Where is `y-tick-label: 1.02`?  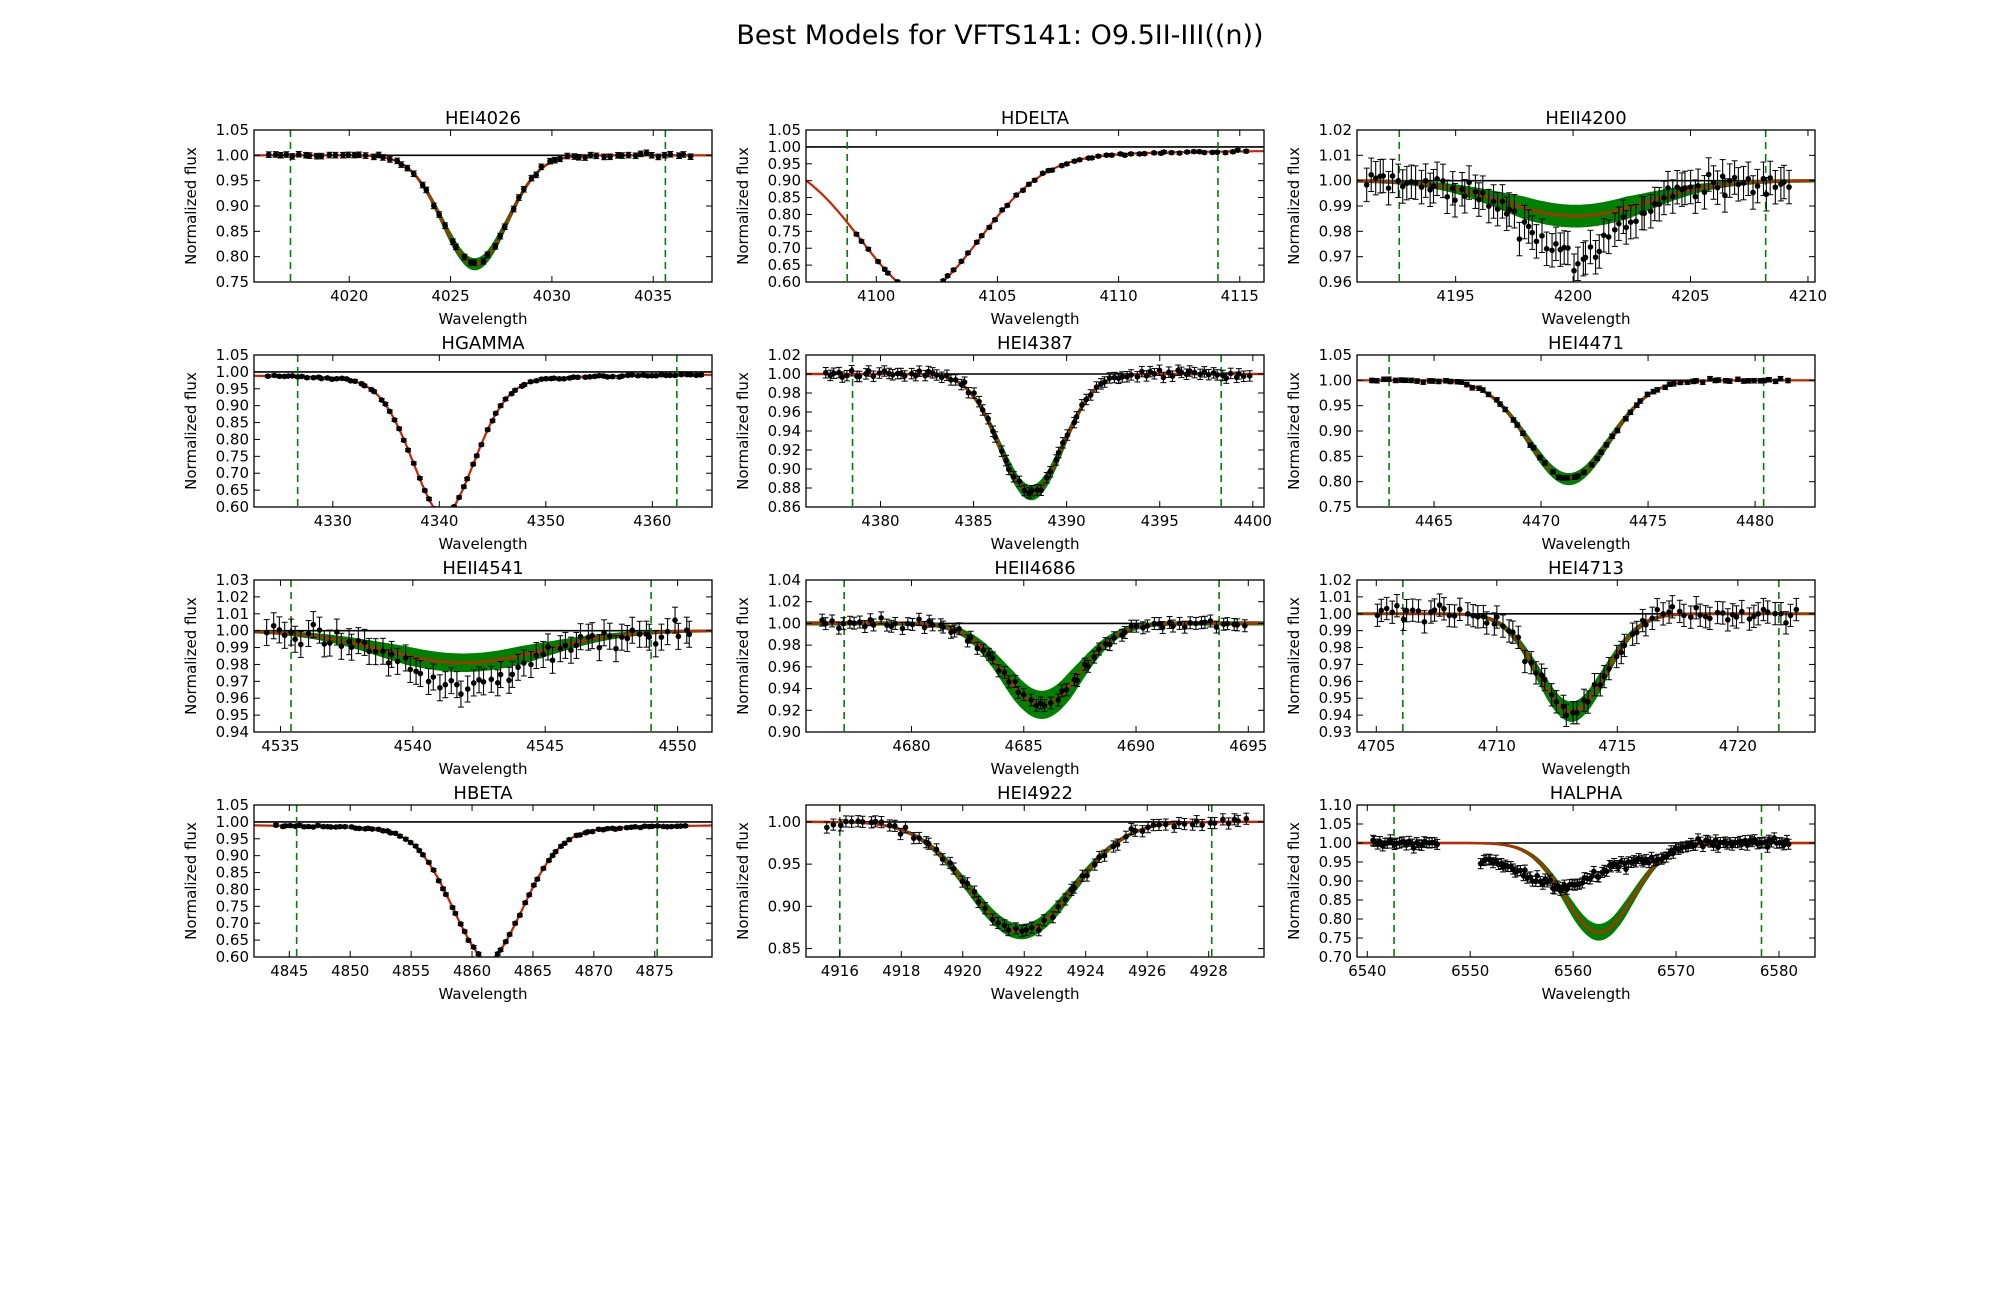 y-tick-label: 1.02 is located at coordinates (1335, 580).